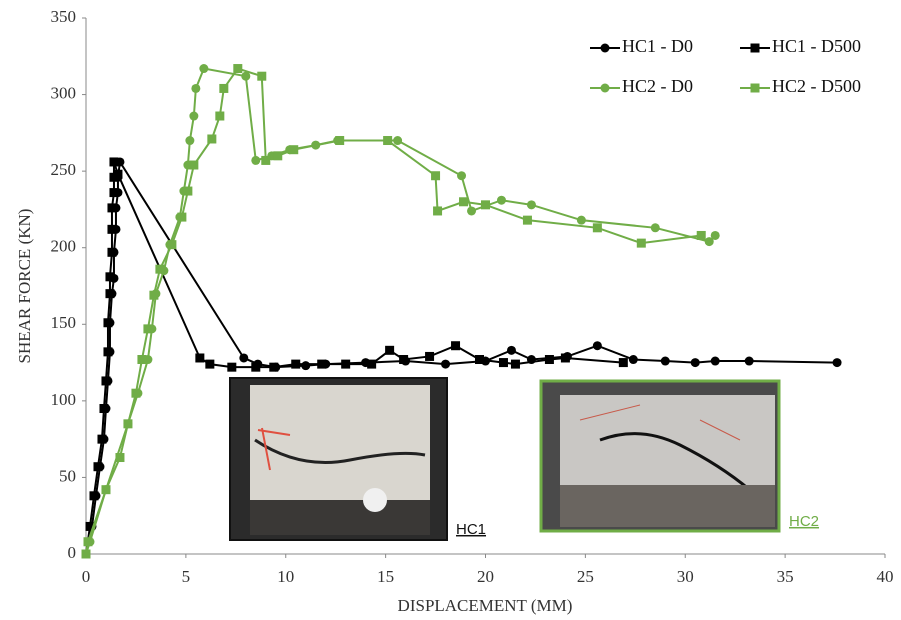 This screenshot has width=901, height=620. What do you see at coordinates (72, 552) in the screenshot?
I see `y-tick-label: 0` at bounding box center [72, 552].